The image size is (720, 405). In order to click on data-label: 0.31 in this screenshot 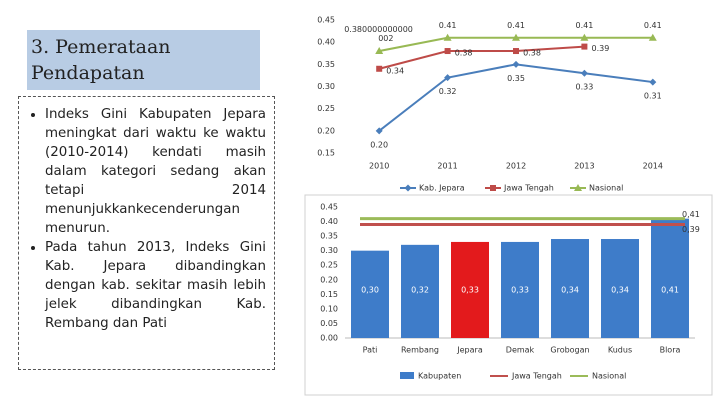, I will do `click(653, 96)`.